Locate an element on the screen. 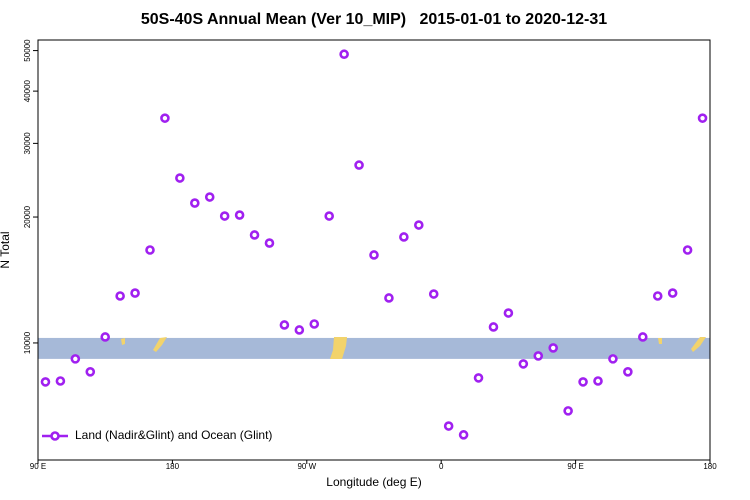 This screenshot has height=500, width=750. legend-label: Land (Nadir&Glint) and Ocean (Glint) is located at coordinates (173, 435).